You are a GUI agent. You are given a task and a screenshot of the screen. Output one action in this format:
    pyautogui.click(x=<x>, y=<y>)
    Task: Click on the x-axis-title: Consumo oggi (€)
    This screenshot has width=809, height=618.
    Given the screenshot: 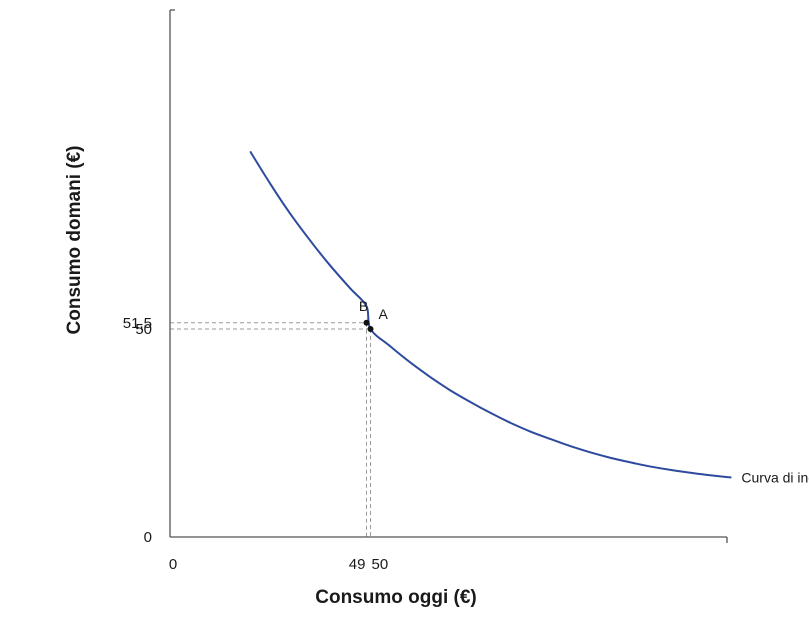 What is the action you would take?
    pyautogui.click(x=395, y=597)
    